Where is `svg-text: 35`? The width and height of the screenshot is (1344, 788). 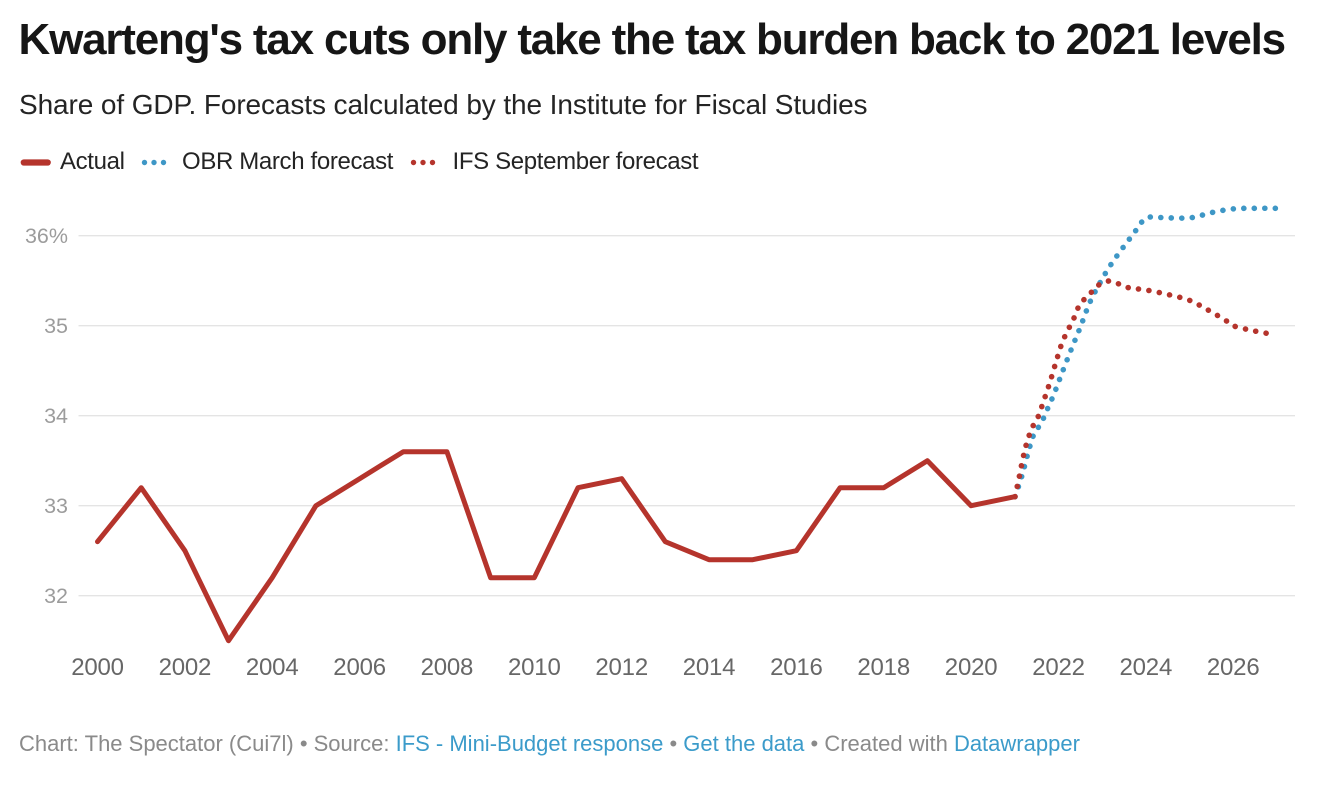 svg-text: 35 is located at coordinates (56, 326).